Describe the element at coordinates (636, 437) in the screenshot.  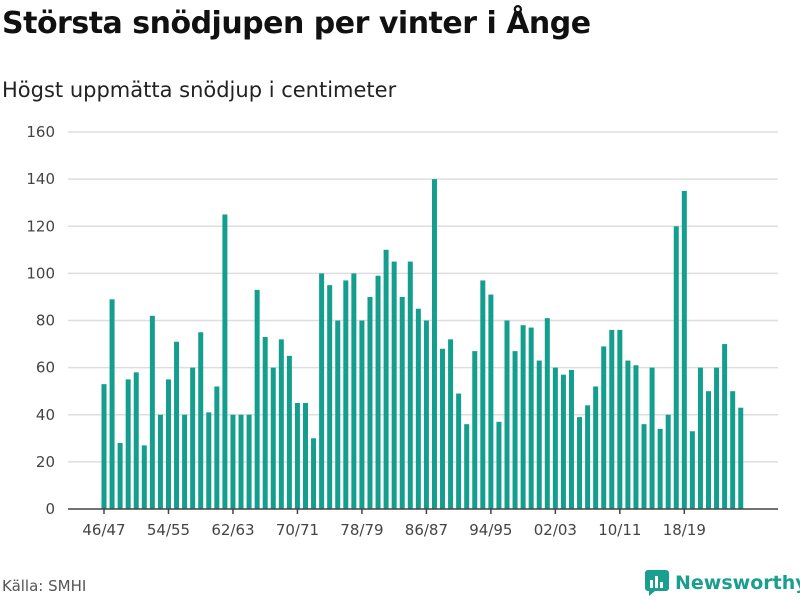
I see `bar-12/13` at that location.